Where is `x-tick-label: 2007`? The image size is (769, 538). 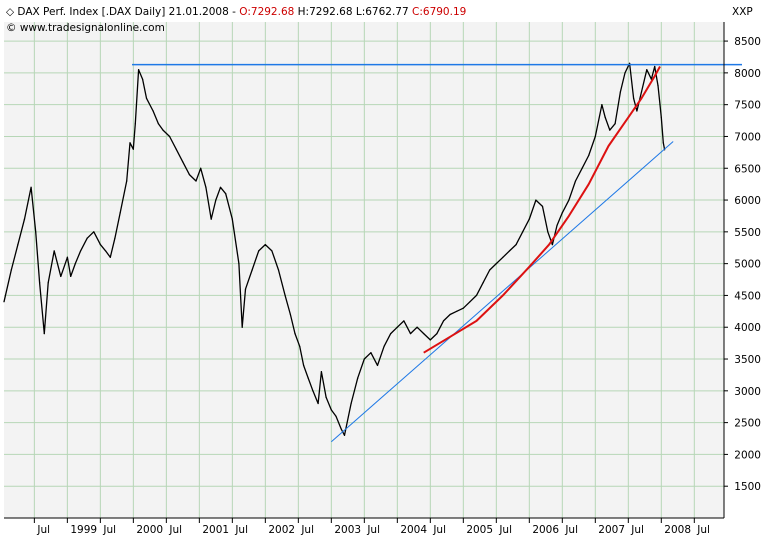 x-tick-label: 2007 is located at coordinates (611, 530).